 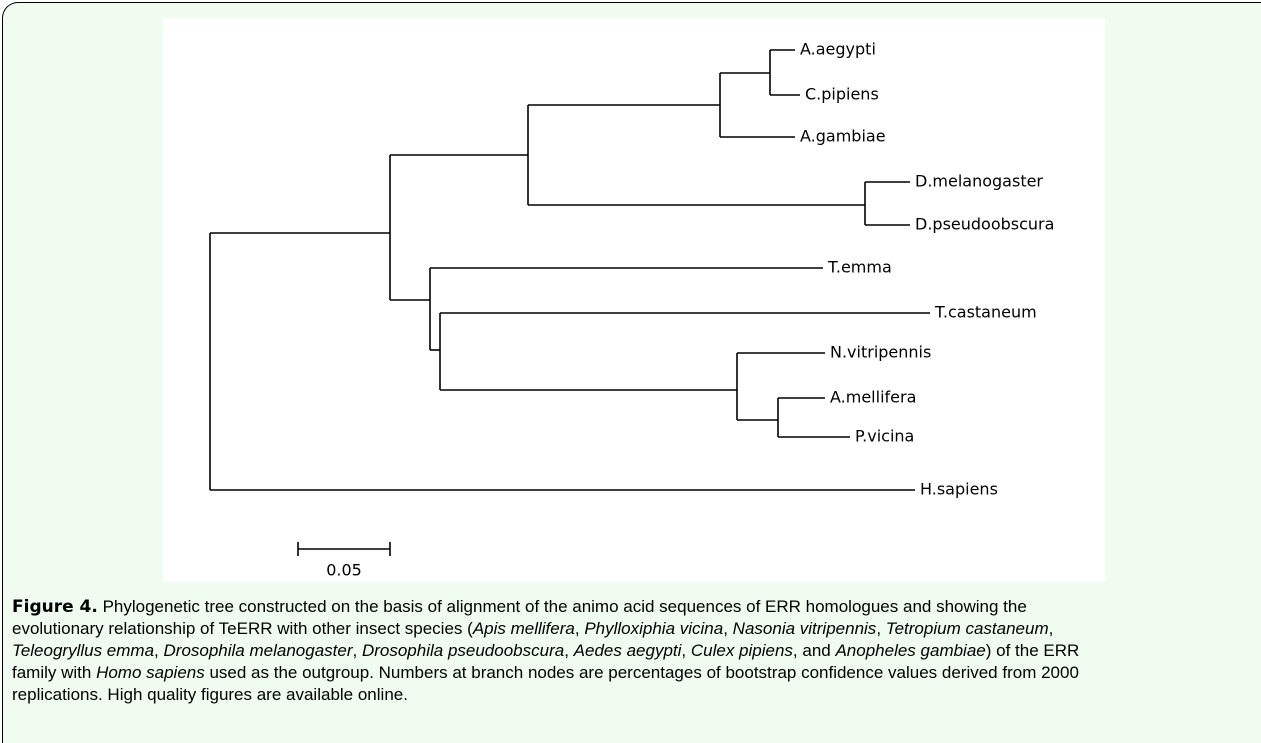 What do you see at coordinates (804, 628) in the screenshot?
I see `caption-text: Nasonia vitripennis` at bounding box center [804, 628].